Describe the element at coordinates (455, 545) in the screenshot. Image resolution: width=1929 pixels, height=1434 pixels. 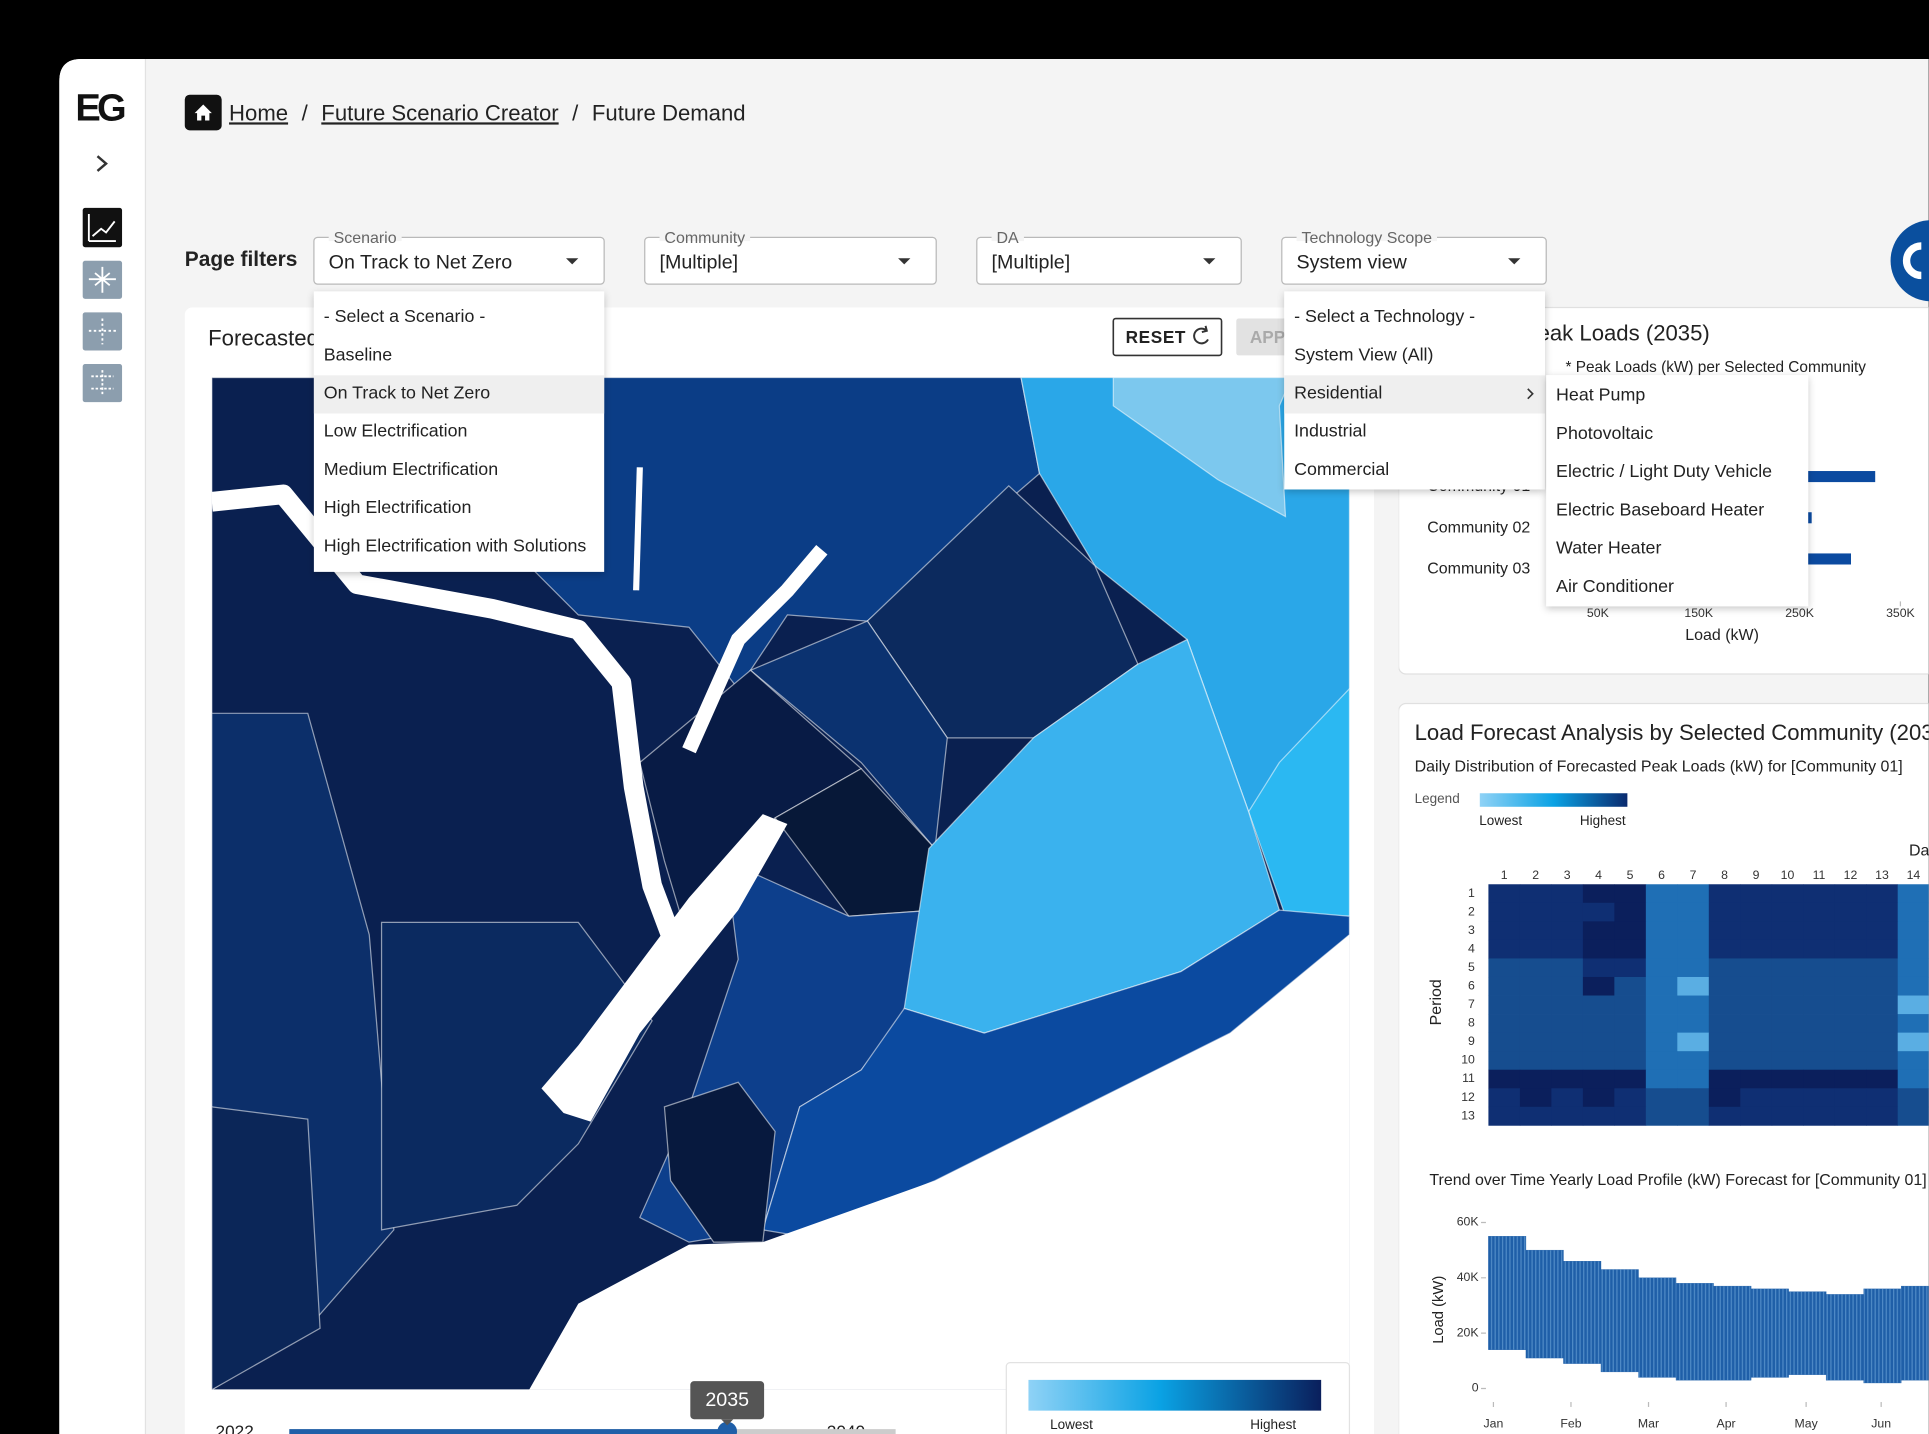
I see `menu-item: High Electrification with Solutions` at that location.